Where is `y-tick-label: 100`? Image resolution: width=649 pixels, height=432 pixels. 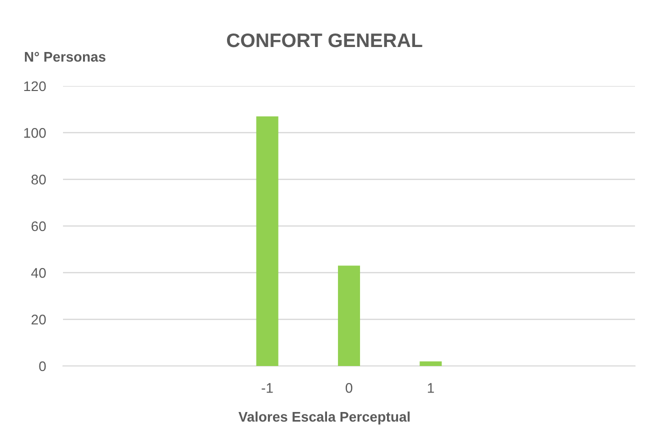
y-tick-label: 100 is located at coordinates (35, 133).